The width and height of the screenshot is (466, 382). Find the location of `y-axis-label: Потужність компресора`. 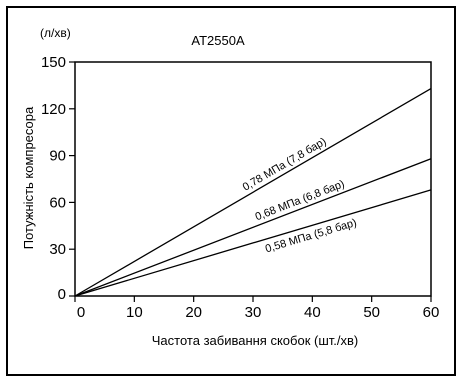

y-axis-label: Потужність компресора is located at coordinates (28, 177).